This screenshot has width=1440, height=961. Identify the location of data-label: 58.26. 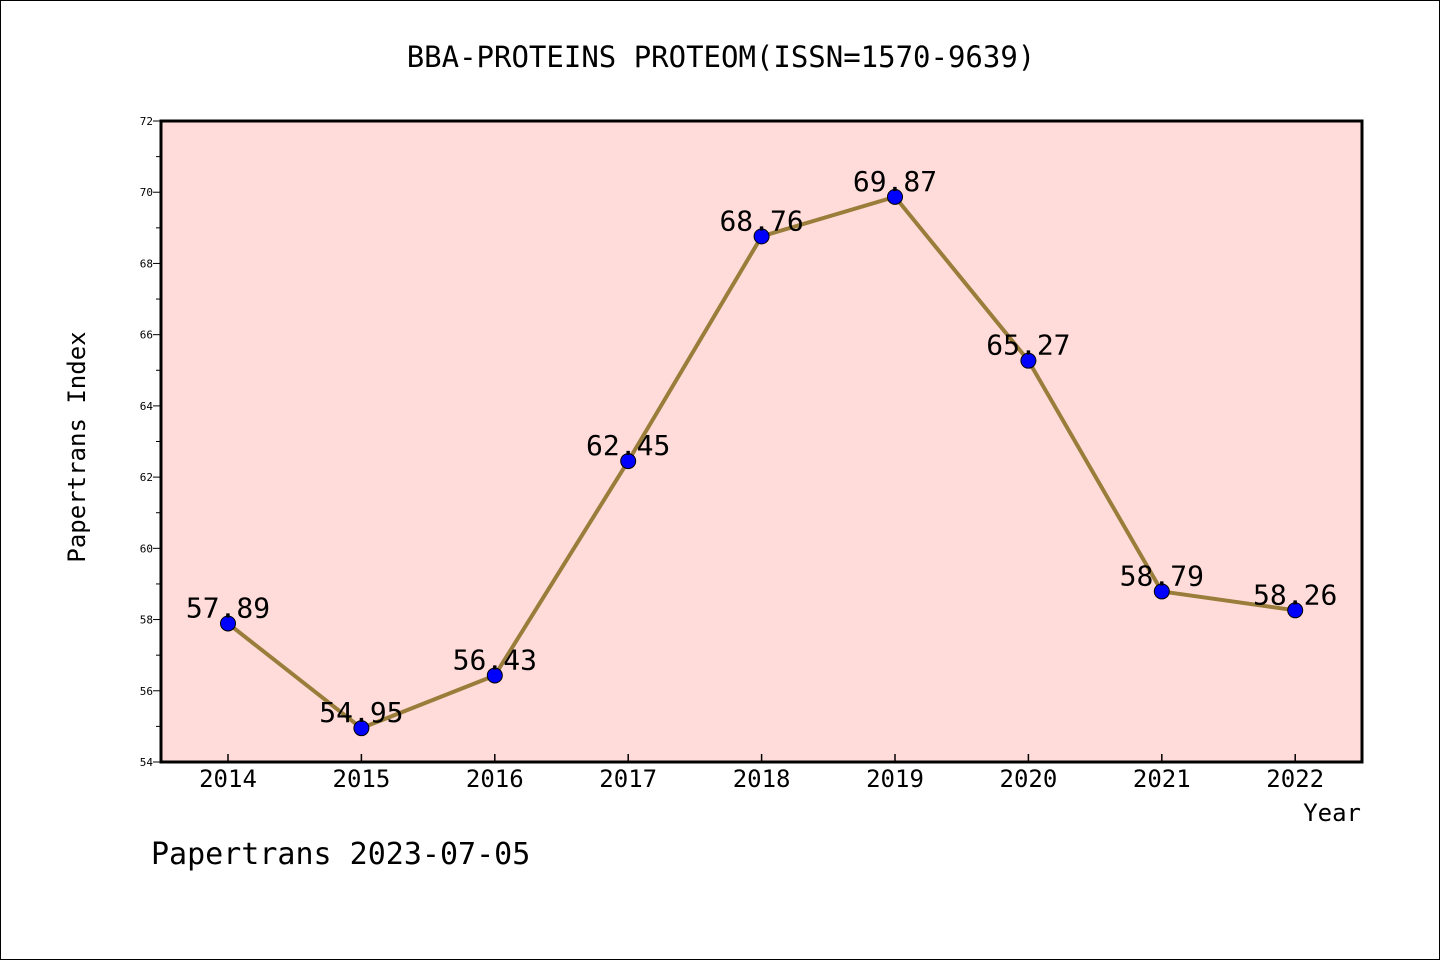
(1295, 594).